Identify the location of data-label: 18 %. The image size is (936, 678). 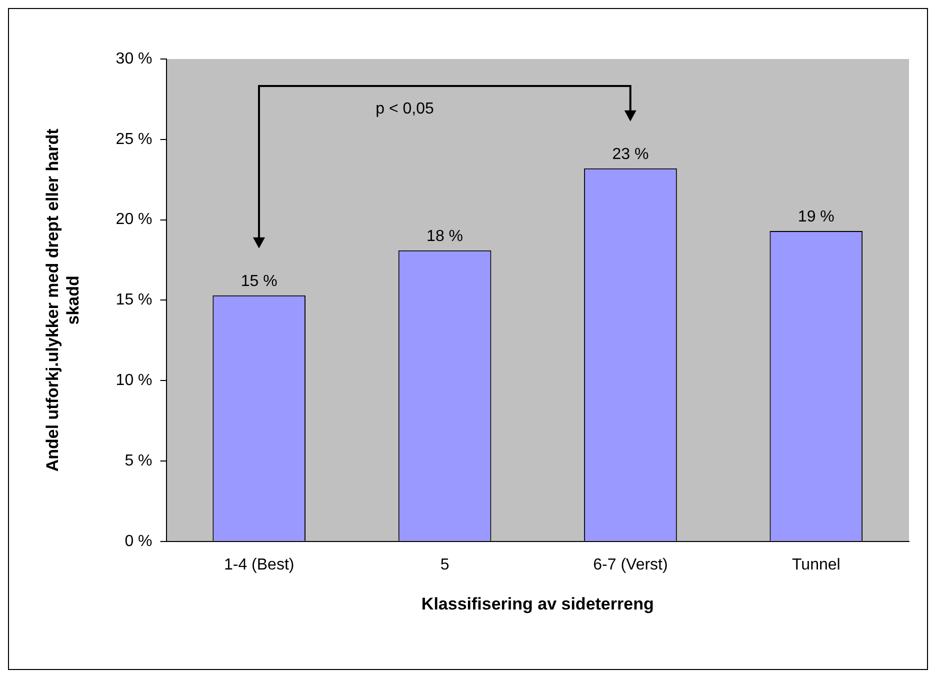
(445, 236).